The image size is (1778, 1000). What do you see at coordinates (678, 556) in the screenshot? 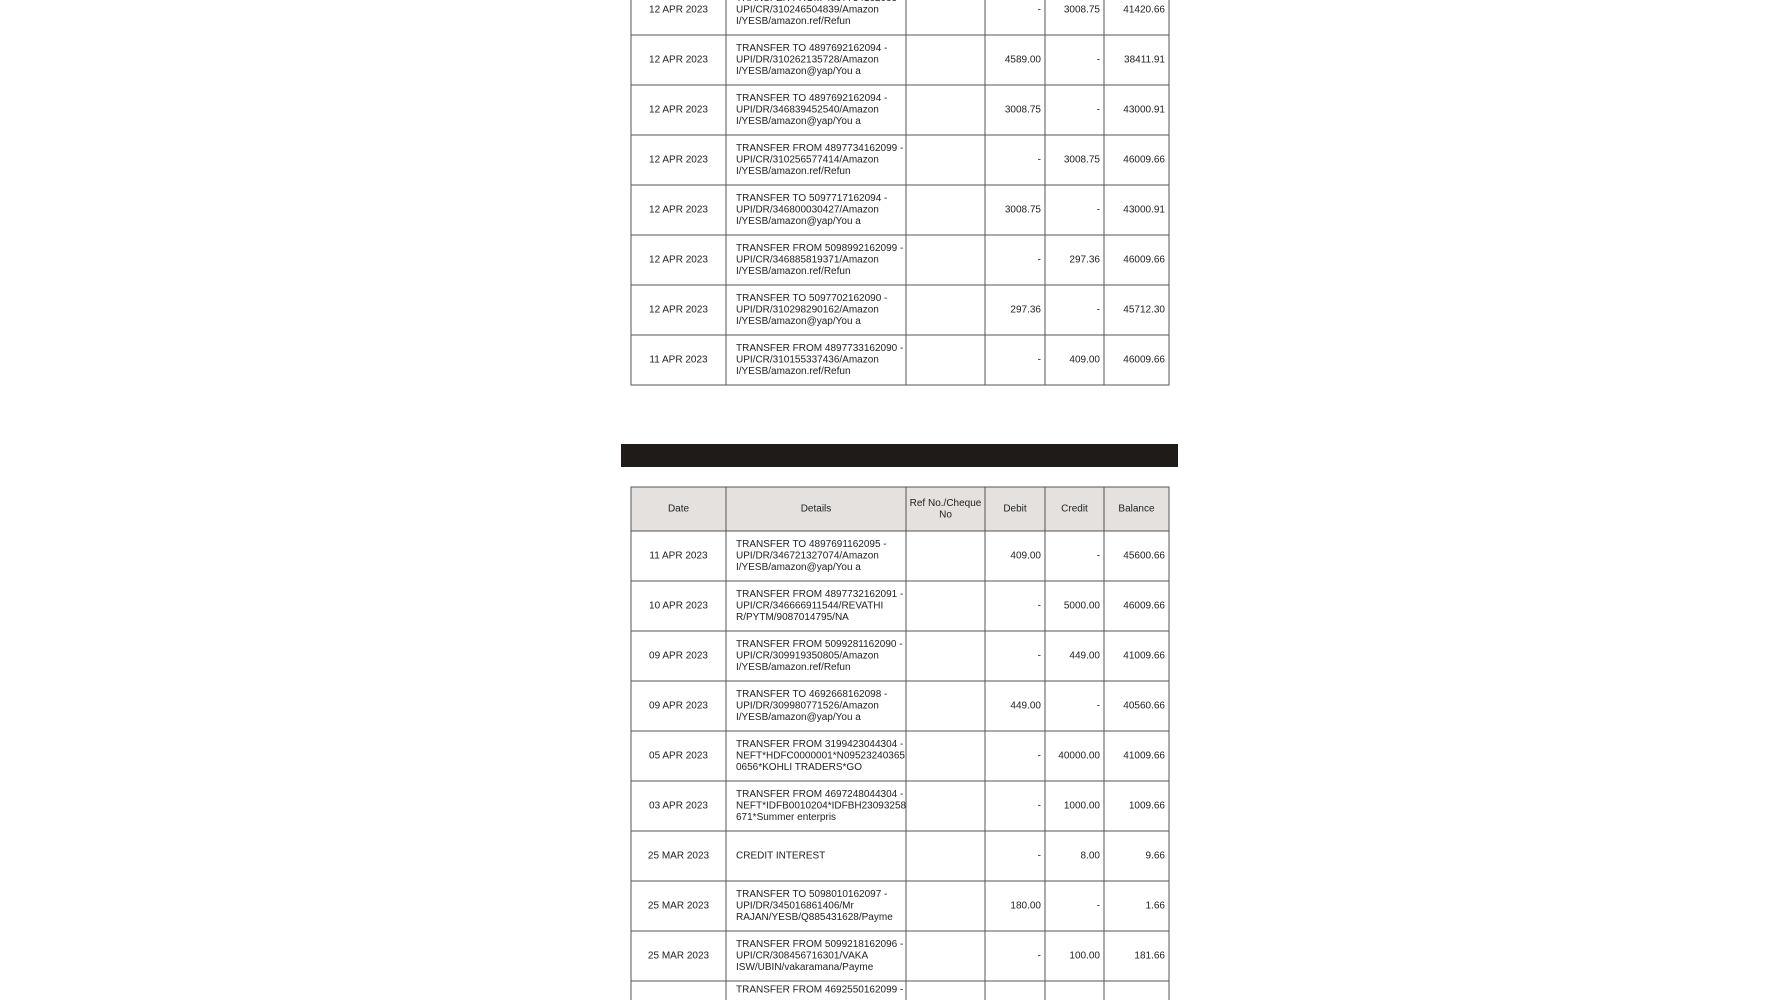
I see `date: 11 APR 2023` at bounding box center [678, 556].